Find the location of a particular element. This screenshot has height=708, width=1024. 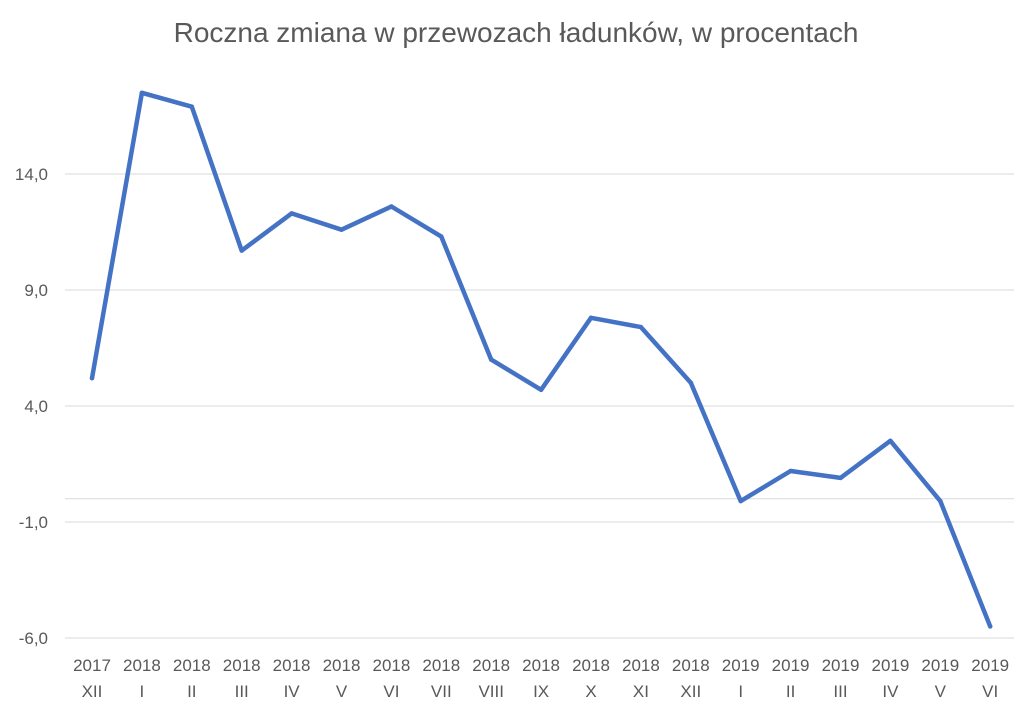

y-tick-label: -6,0 is located at coordinates (33, 638).